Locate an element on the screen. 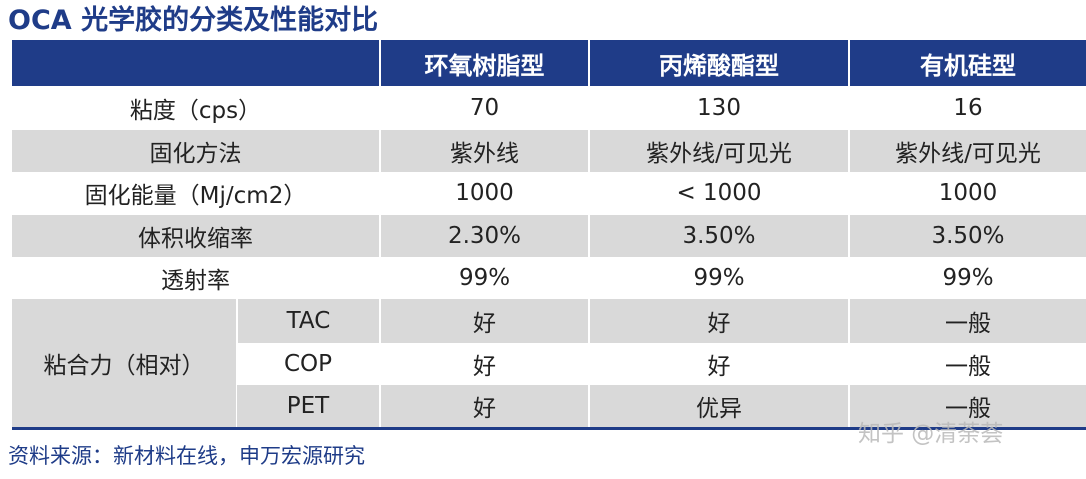  header-acrylate: 丙烯酸酯型 is located at coordinates (718, 63).